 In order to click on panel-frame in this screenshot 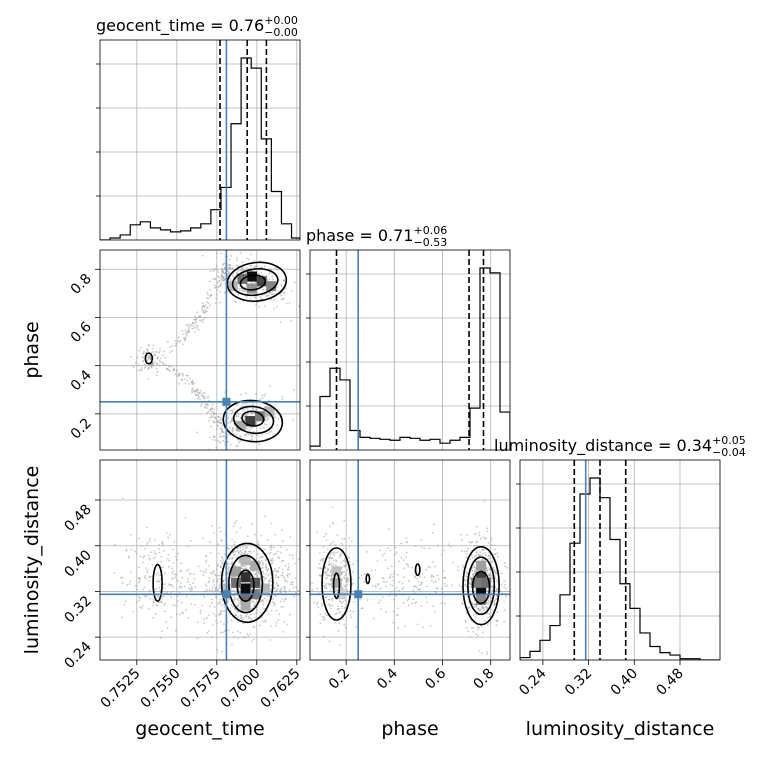, I will do `click(620, 560)`.